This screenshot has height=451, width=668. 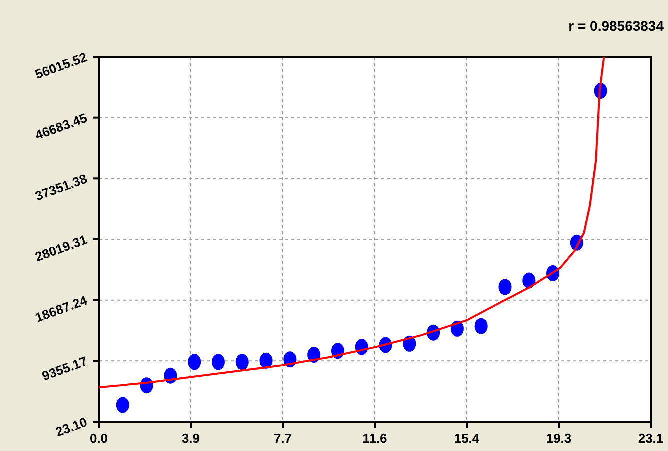 What do you see at coordinates (72, 427) in the screenshot?
I see `y-tick-label: 23.10` at bounding box center [72, 427].